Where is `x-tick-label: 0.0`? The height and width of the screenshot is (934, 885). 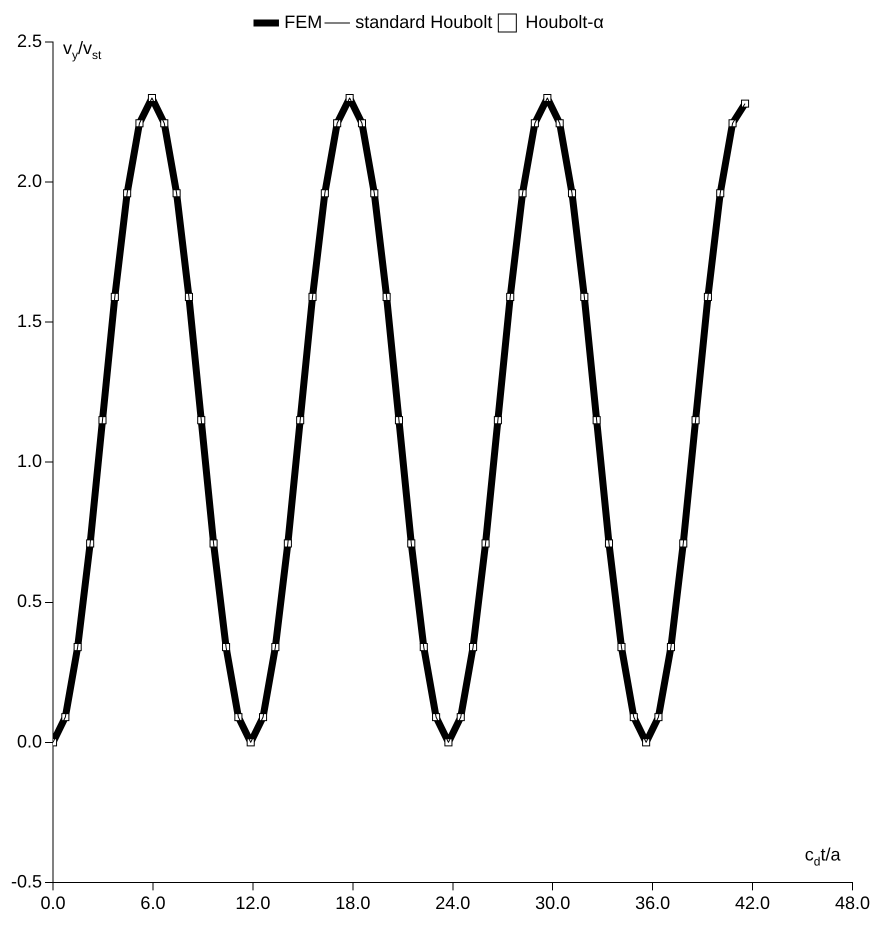 x-tick-label: 0.0 is located at coordinates (53, 903).